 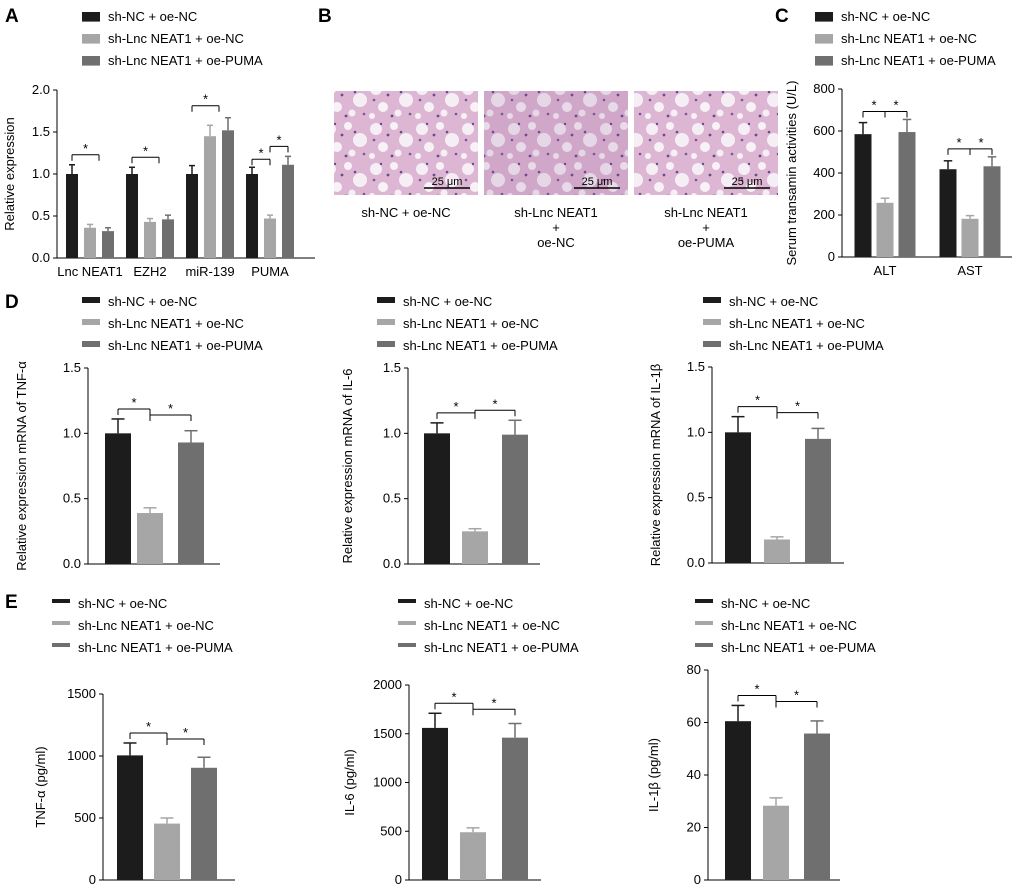 I want to click on bar-puma-sh-nc-oe-nc, so click(x=252, y=216).